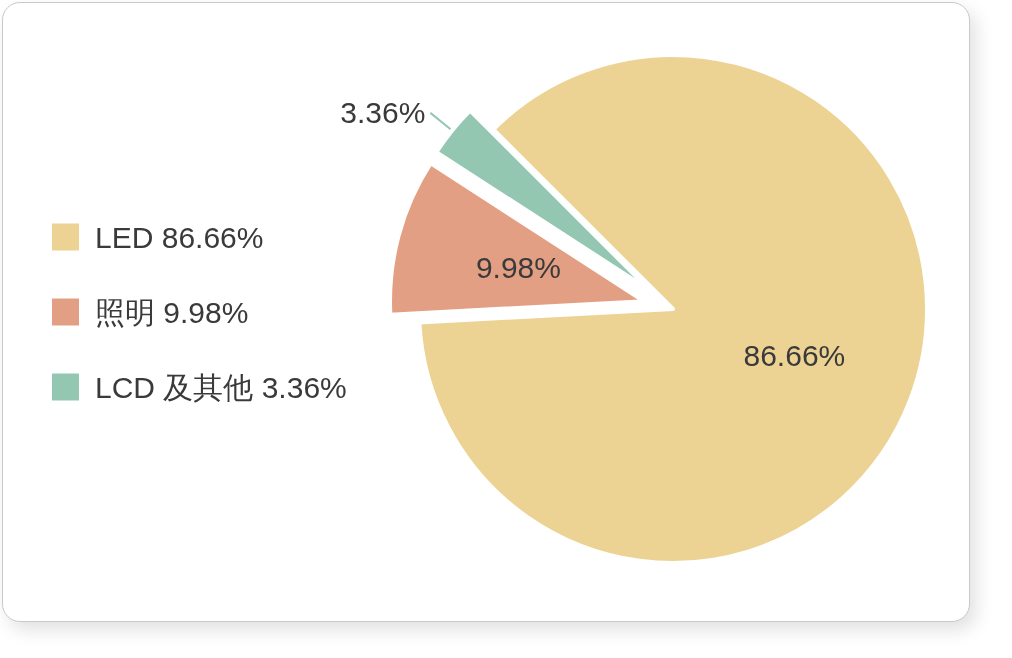 This screenshot has width=1012, height=658. What do you see at coordinates (794, 356) in the screenshot?
I see `data-label: 86.66%` at bounding box center [794, 356].